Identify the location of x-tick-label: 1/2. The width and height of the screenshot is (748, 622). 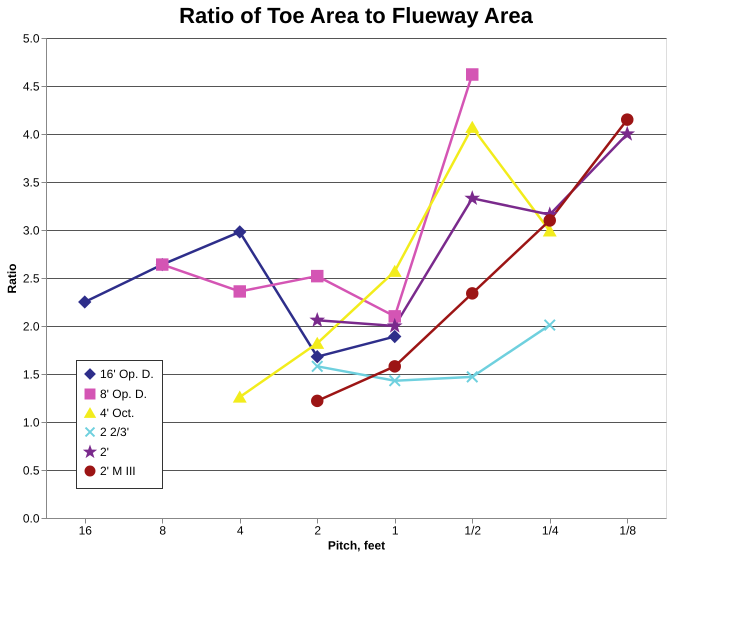
(473, 531).